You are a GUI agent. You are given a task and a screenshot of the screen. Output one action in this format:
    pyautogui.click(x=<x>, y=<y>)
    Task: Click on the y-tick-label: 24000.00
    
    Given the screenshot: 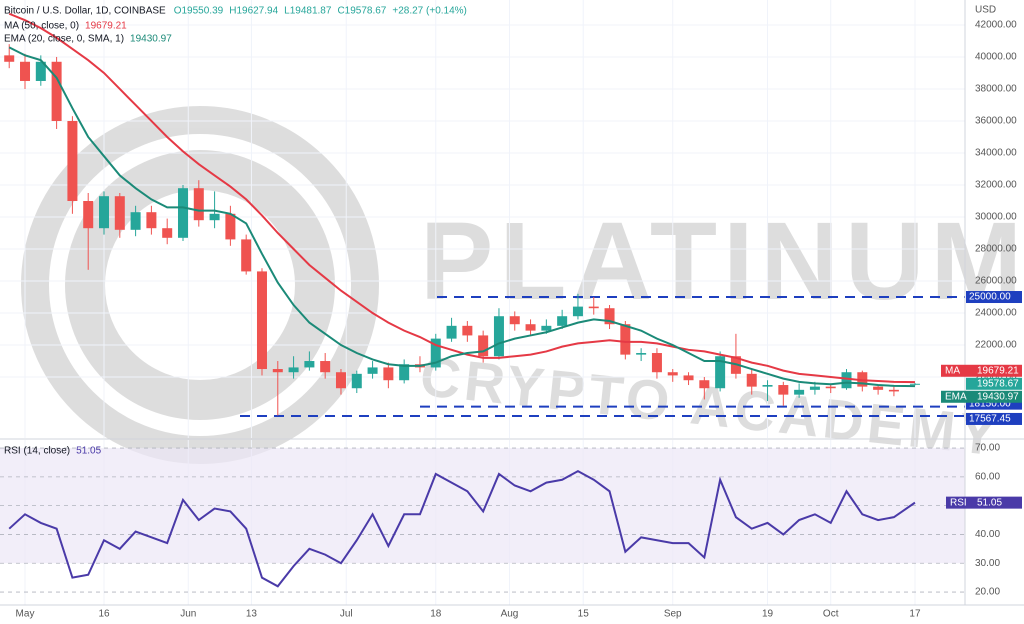 What is the action you would take?
    pyautogui.click(x=996, y=313)
    